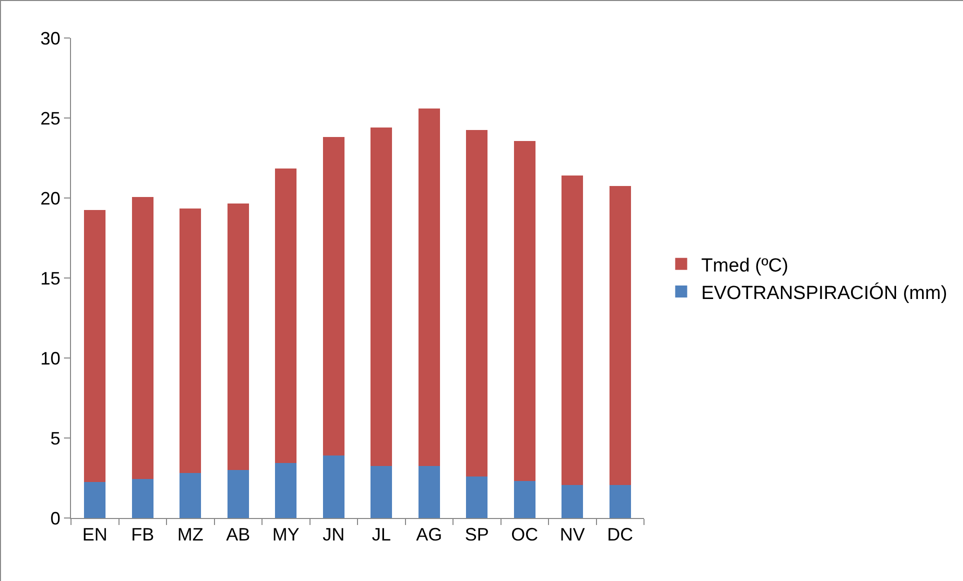 The width and height of the screenshot is (963, 581). I want to click on x-tick-label: SP, so click(476, 534).